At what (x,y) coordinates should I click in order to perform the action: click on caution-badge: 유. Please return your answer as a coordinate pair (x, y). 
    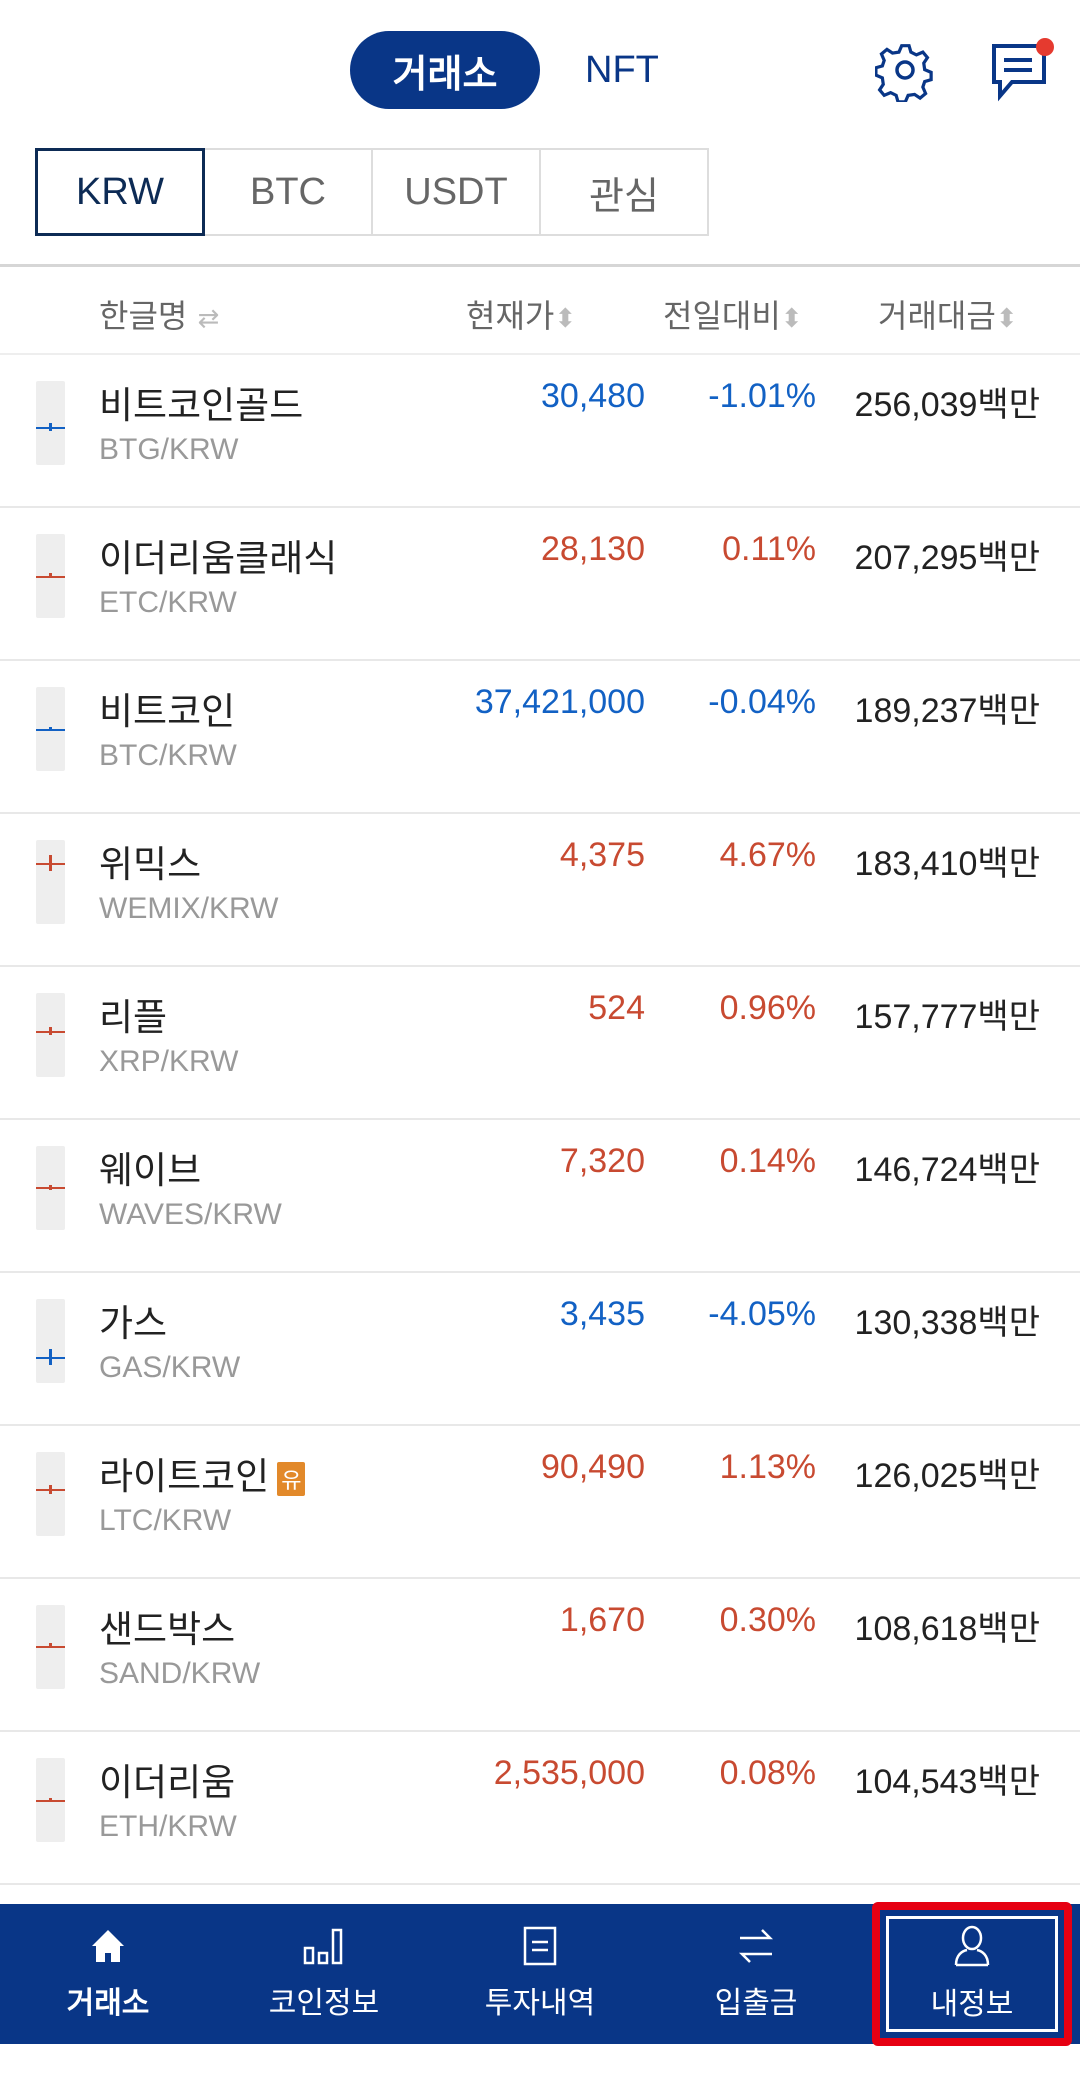
    Looking at the image, I should click on (291, 1478).